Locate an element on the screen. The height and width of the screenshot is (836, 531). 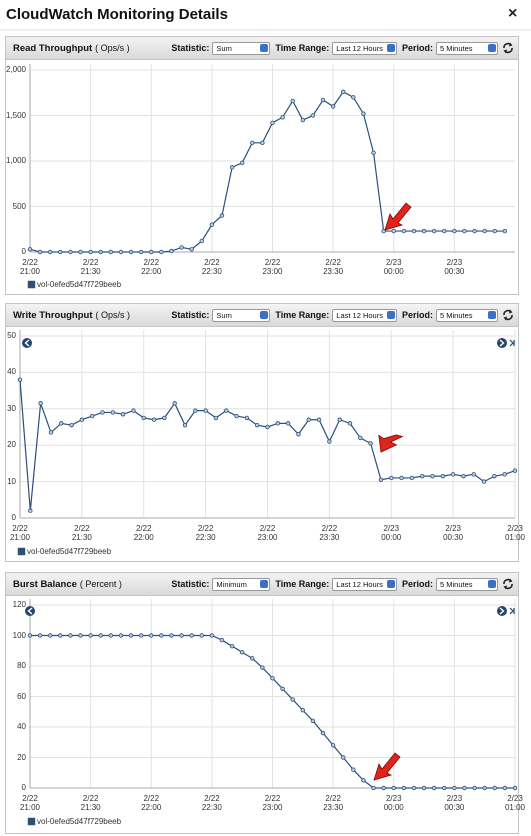
select-box: Minimum is located at coordinates (241, 584).